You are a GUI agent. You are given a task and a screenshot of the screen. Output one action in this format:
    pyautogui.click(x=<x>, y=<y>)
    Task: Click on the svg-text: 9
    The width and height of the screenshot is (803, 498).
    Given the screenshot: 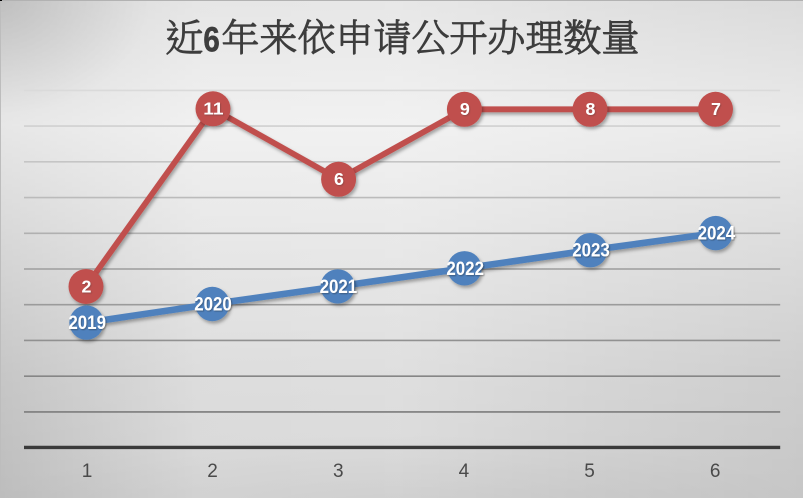 What is the action you would take?
    pyautogui.click(x=465, y=109)
    